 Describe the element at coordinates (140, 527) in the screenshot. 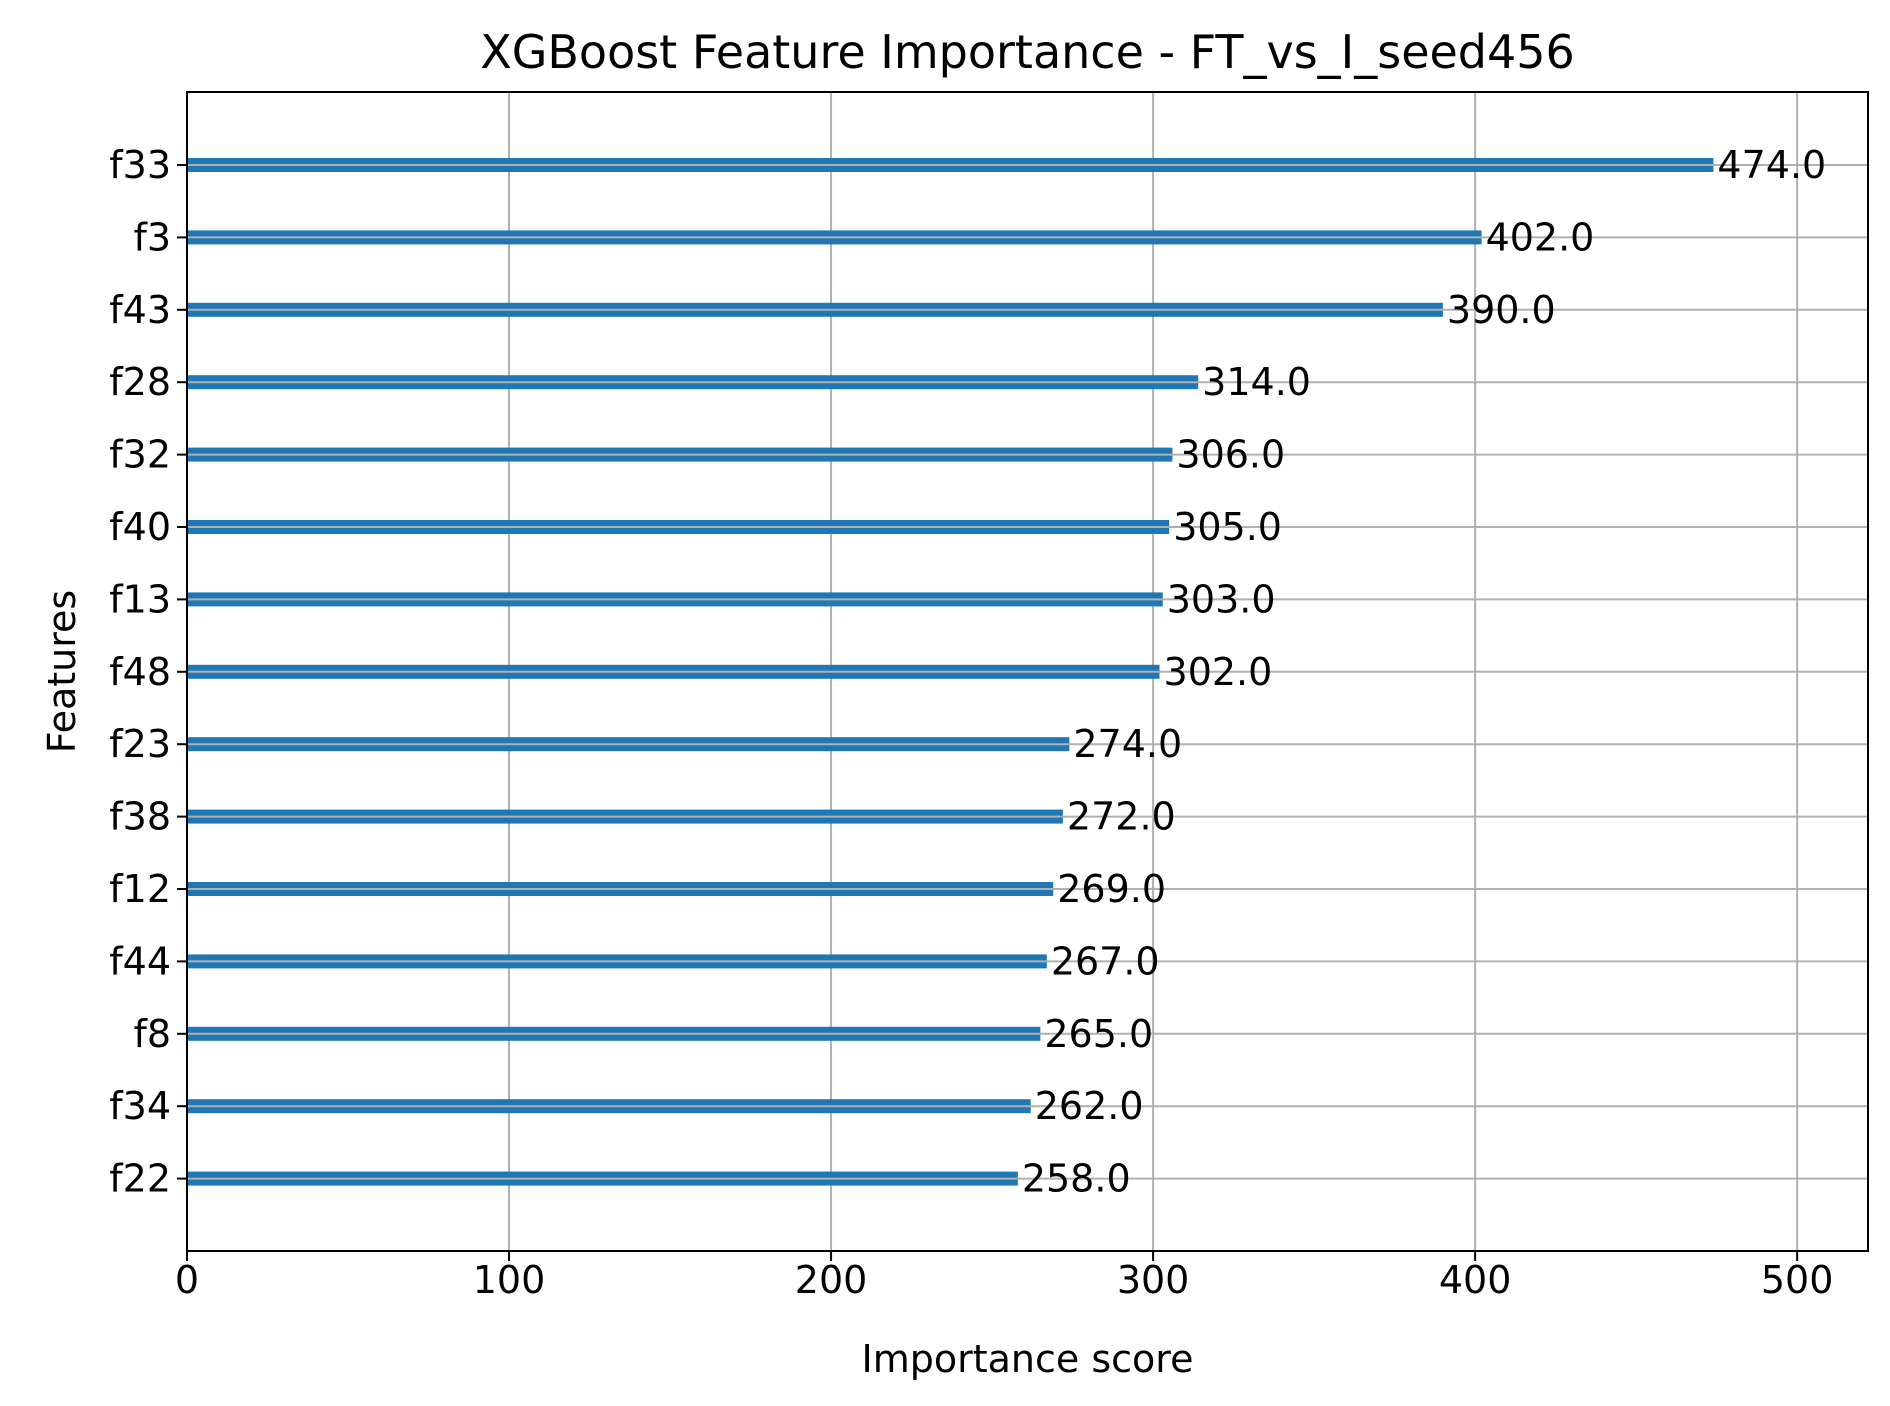

I see `y-tick-label: f40` at that location.